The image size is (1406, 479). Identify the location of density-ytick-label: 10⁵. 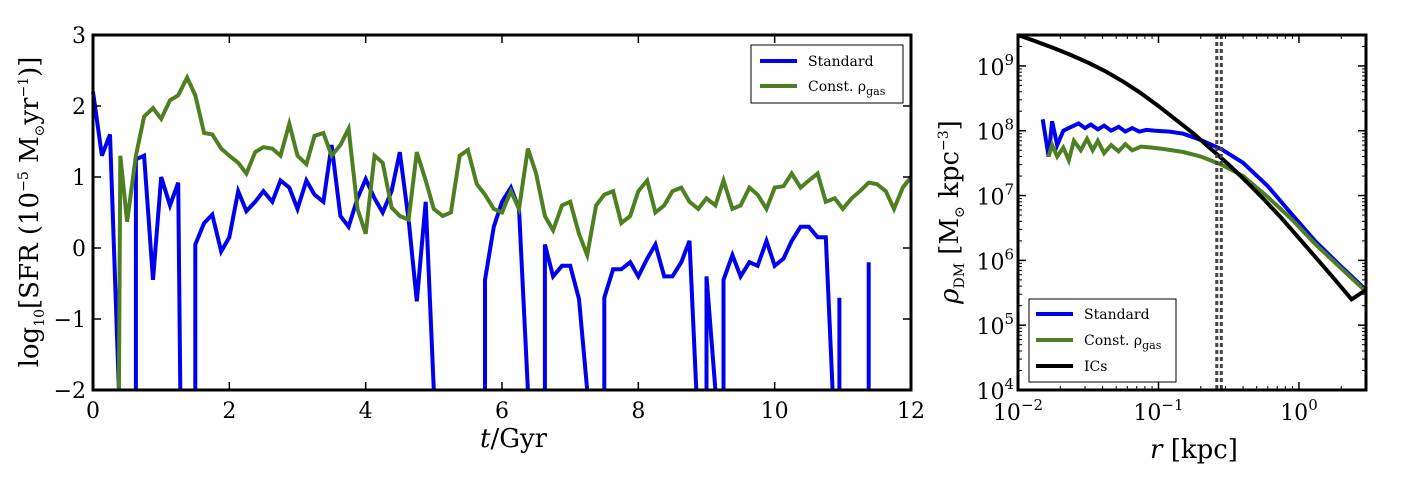
(995, 325).